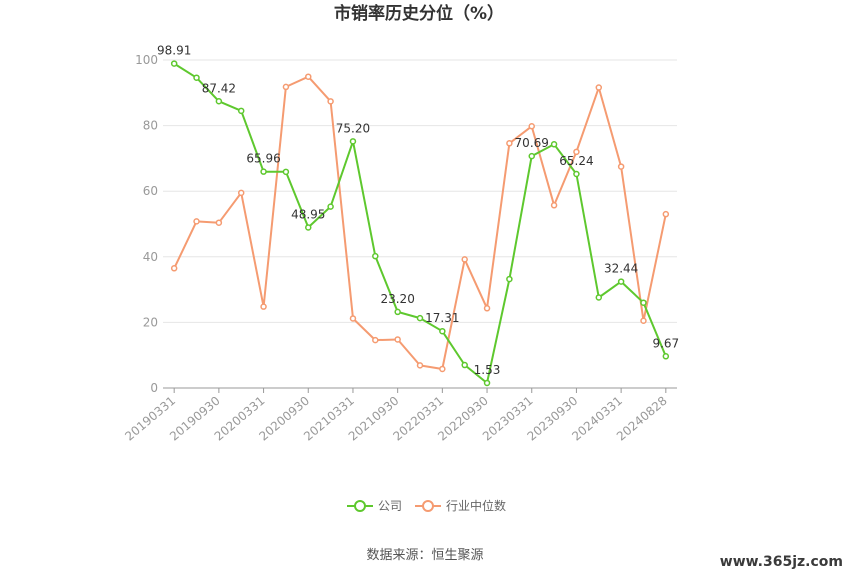  I want to click on data-label: 75.20, so click(353, 128).